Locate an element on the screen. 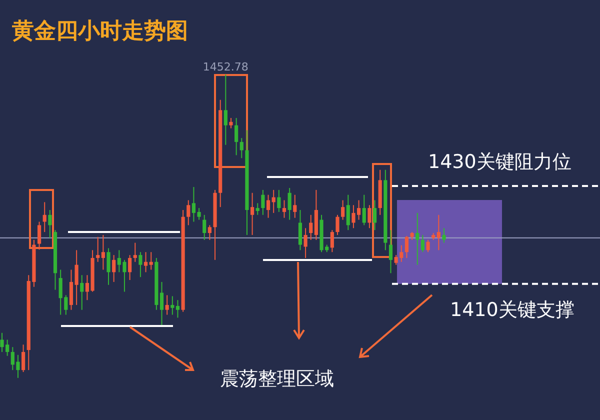 This screenshot has width=600, height=420. annotation: 1452.78 is located at coordinates (225, 67).